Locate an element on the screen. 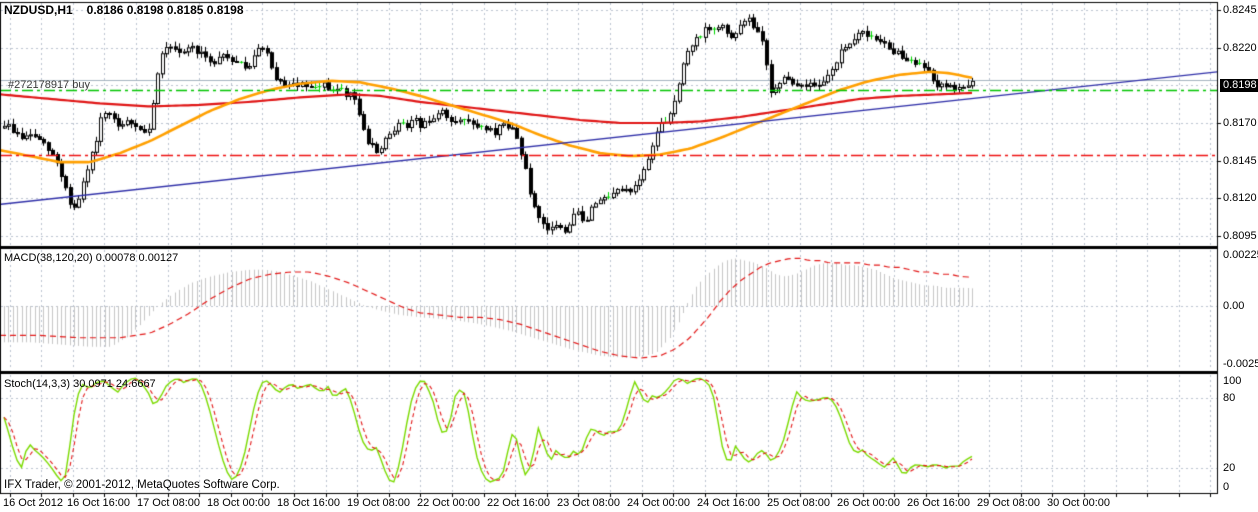  chart-title: NZDUSD,H1 0.8186 0.8198 0.8185 0.8198 is located at coordinates (124, 10).